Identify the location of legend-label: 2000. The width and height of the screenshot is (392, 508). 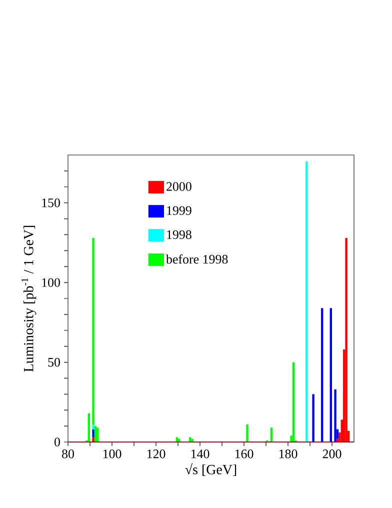
(179, 186).